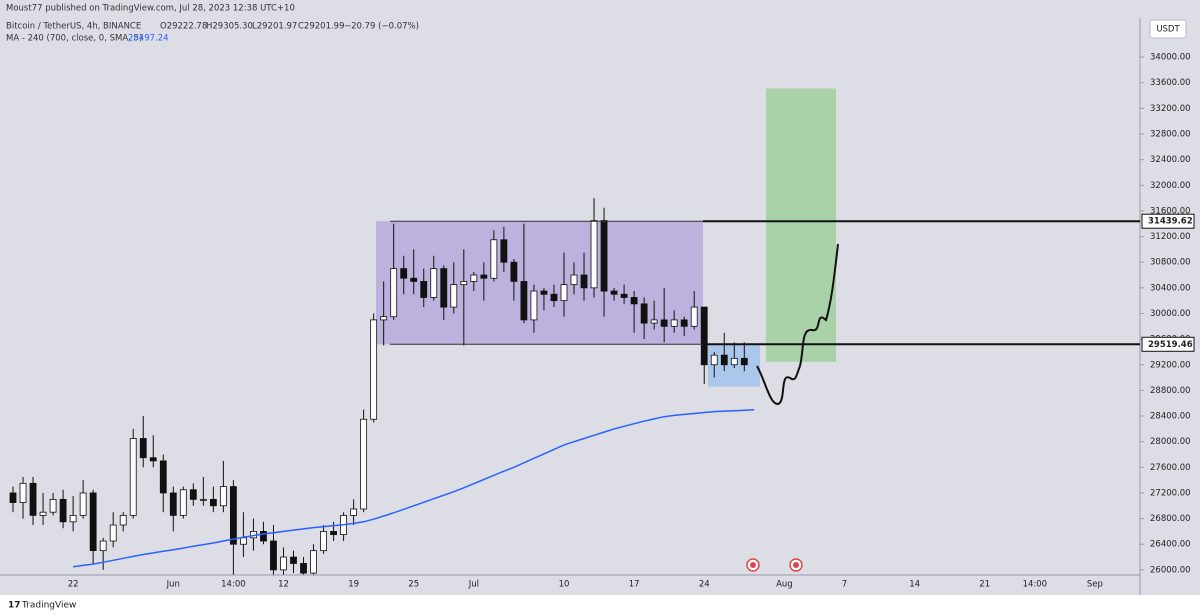 The height and width of the screenshot is (615, 1200). What do you see at coordinates (844, 585) in the screenshot?
I see `x-tick-label: 7` at bounding box center [844, 585].